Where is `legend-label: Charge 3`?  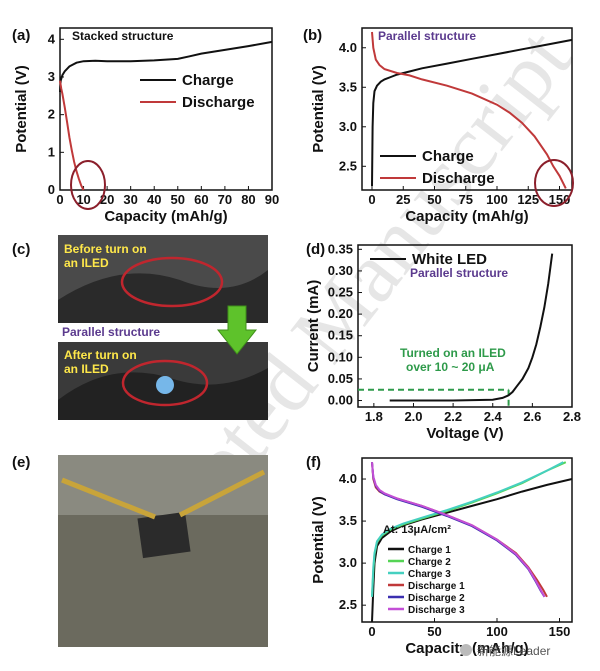 legend-label: Charge 3 is located at coordinates (429, 574).